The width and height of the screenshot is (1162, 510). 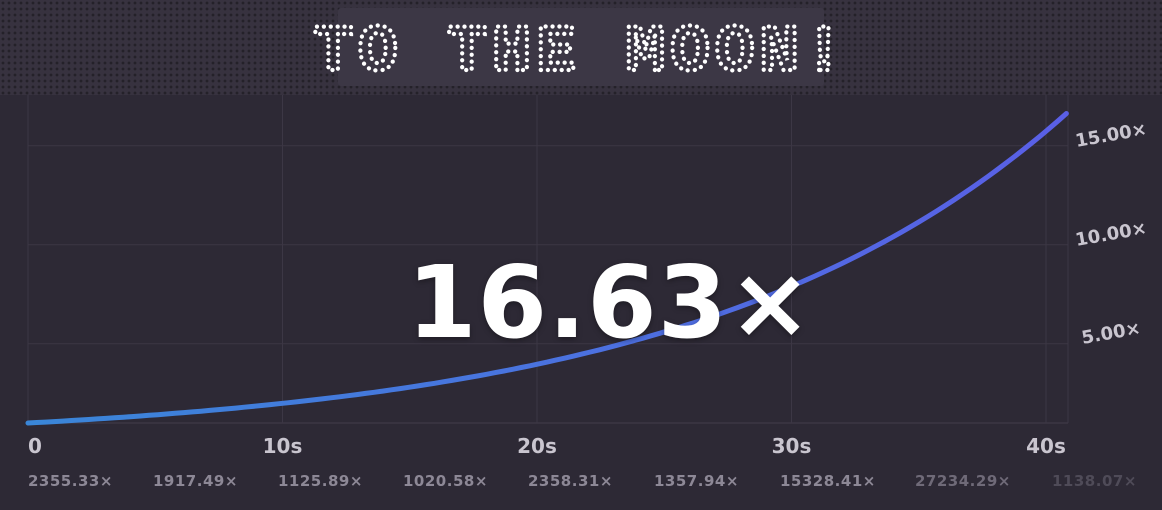 What do you see at coordinates (445, 481) in the screenshot?
I see `history-item: 1020.58×` at bounding box center [445, 481].